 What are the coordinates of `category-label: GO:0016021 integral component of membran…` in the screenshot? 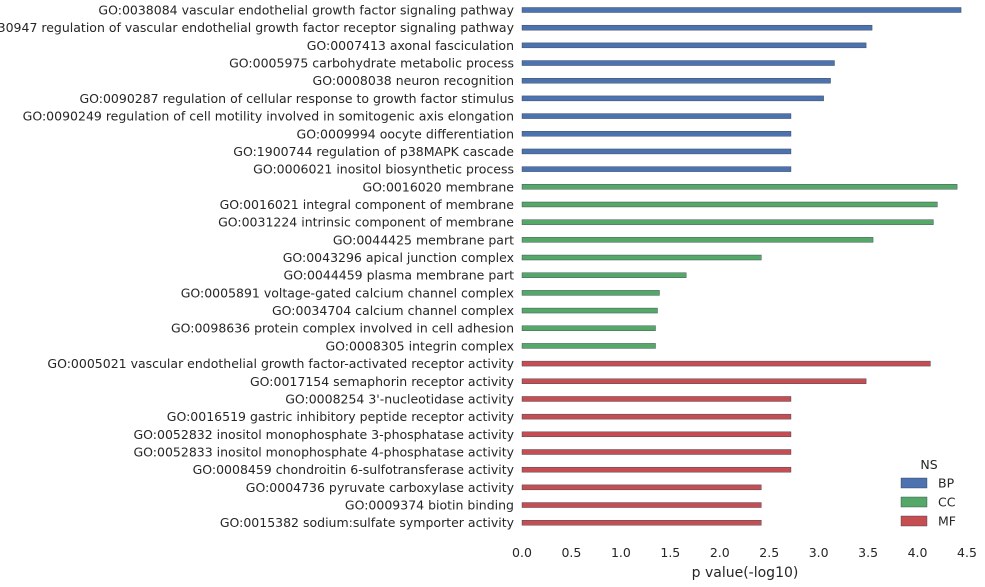 It's located at (367, 204).